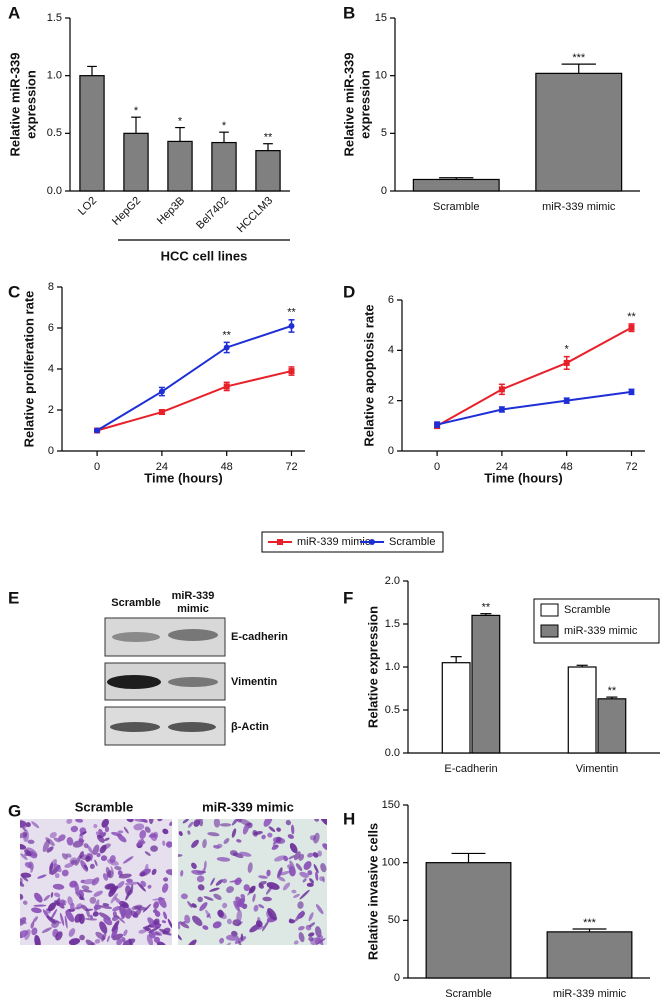  I want to click on y-axis-label: Relative expression, so click(372, 667).